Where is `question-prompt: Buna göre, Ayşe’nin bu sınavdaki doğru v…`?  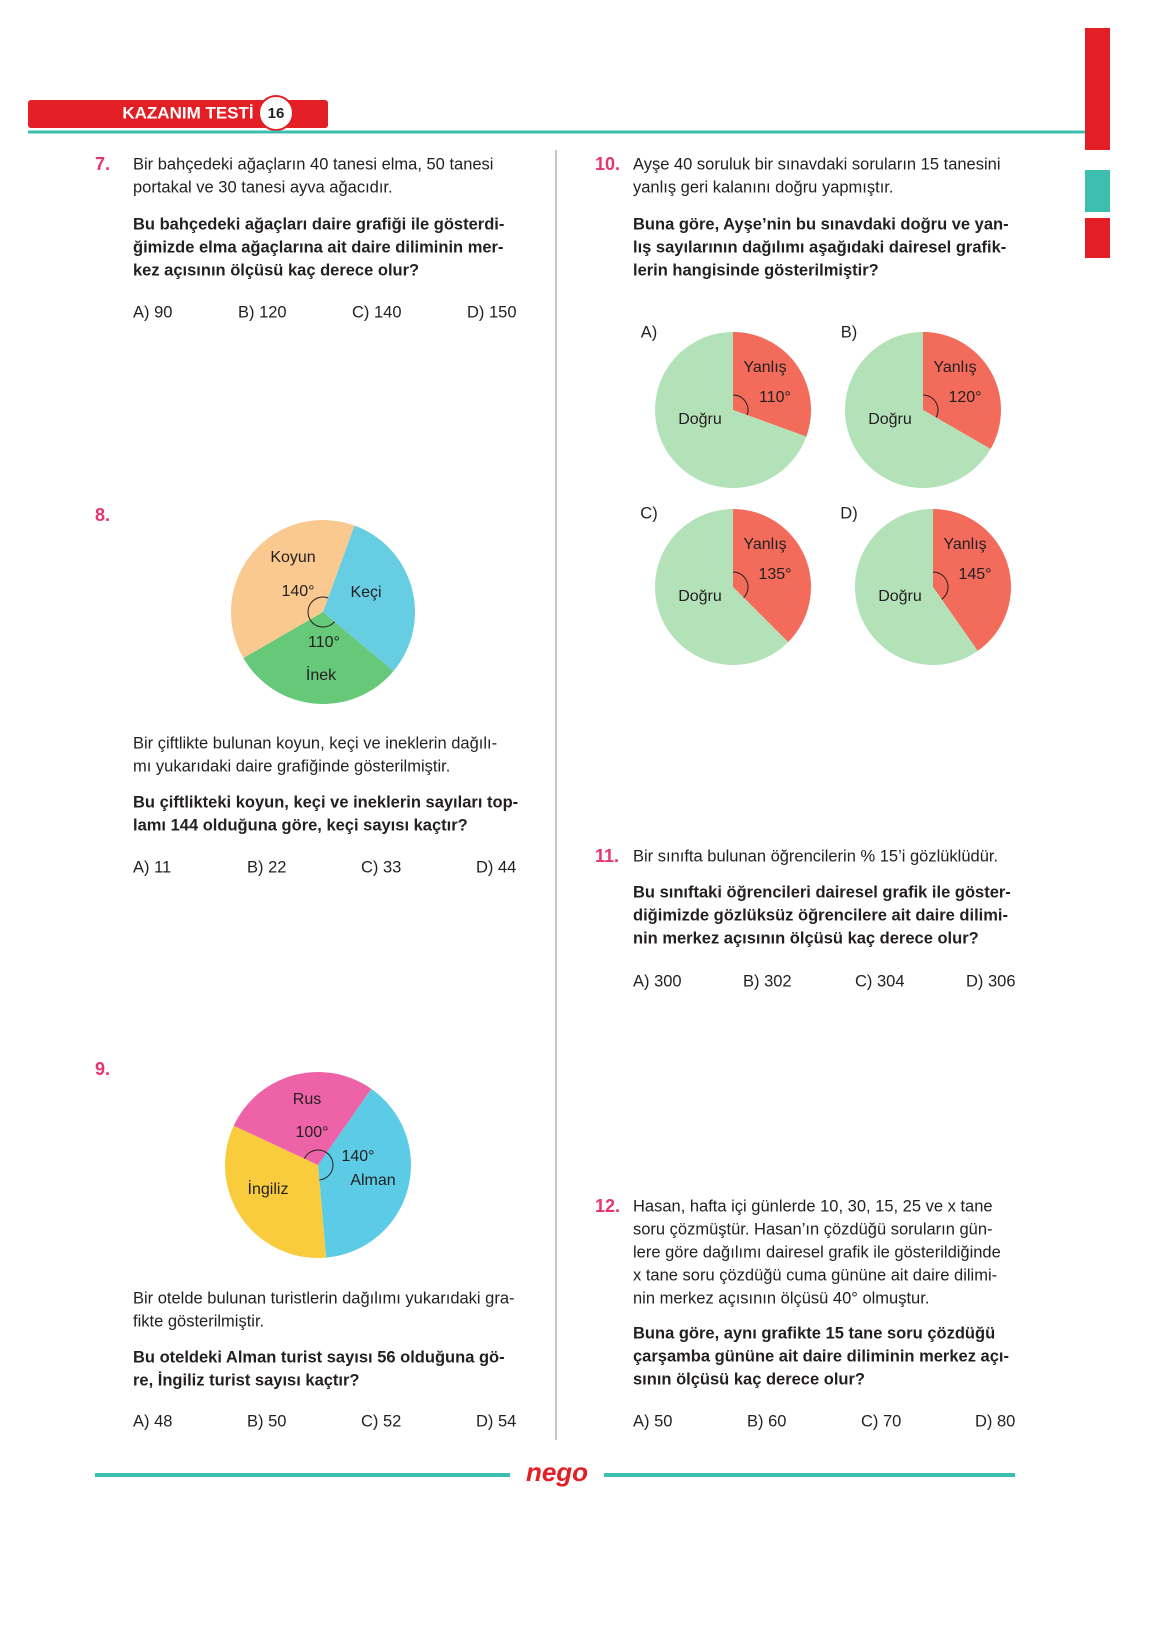 question-prompt: Buna göre, Ayşe’nin bu sınavdaki doğru v… is located at coordinates (821, 224).